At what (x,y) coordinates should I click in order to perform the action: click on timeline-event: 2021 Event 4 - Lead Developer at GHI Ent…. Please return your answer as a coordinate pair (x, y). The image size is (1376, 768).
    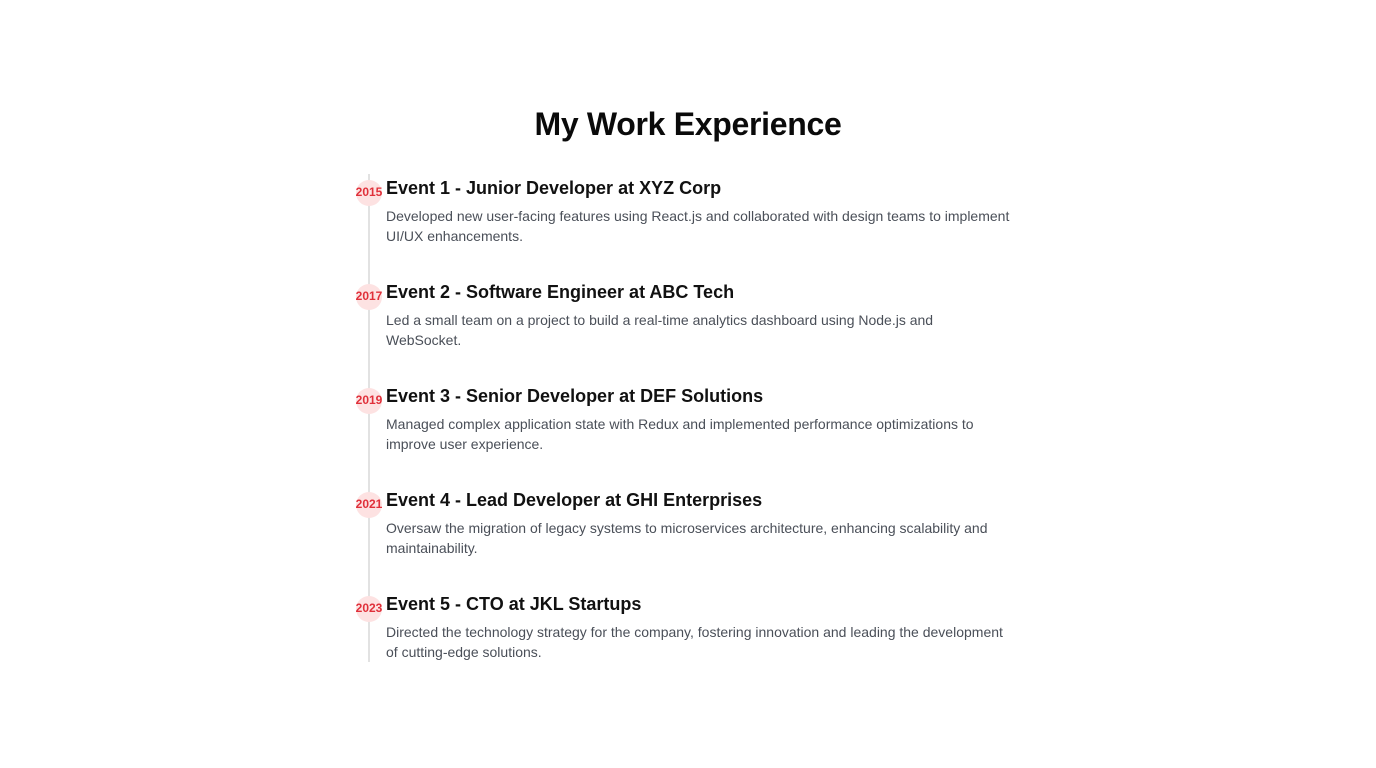
    Looking at the image, I should click on (682, 531).